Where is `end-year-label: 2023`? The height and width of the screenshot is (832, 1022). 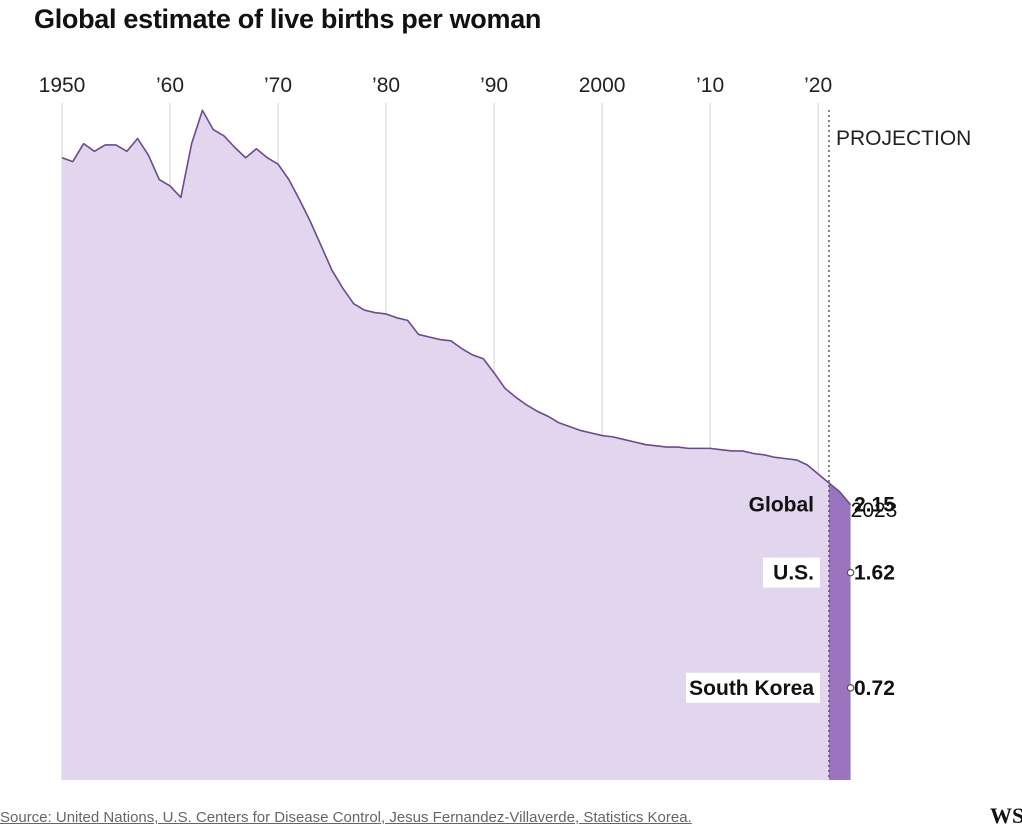 end-year-label: 2023 is located at coordinates (874, 510).